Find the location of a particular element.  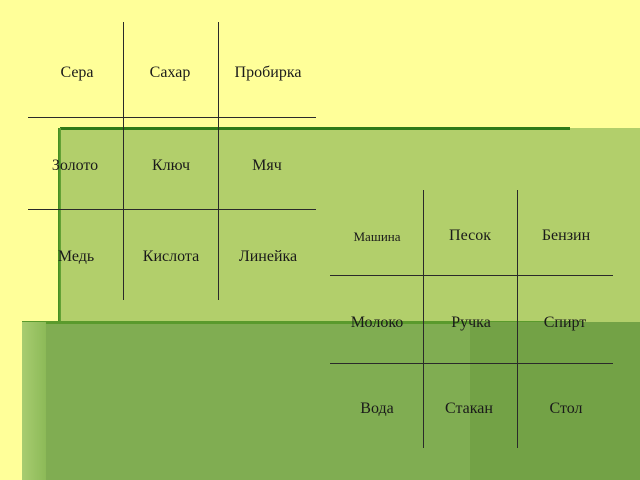

grid-right-cell: Спирт is located at coordinates (565, 322).